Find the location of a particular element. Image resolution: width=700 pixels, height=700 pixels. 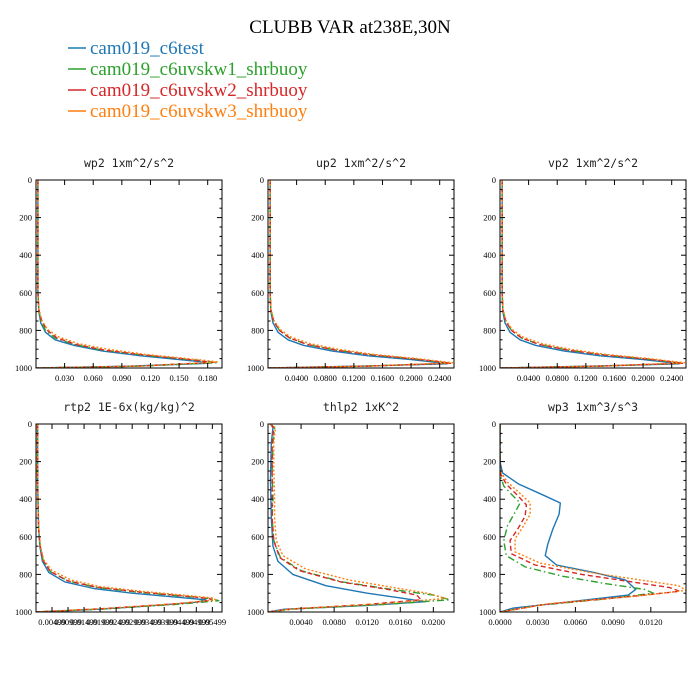

x-tick-label: 0.03999 is located at coordinates (164, 622).